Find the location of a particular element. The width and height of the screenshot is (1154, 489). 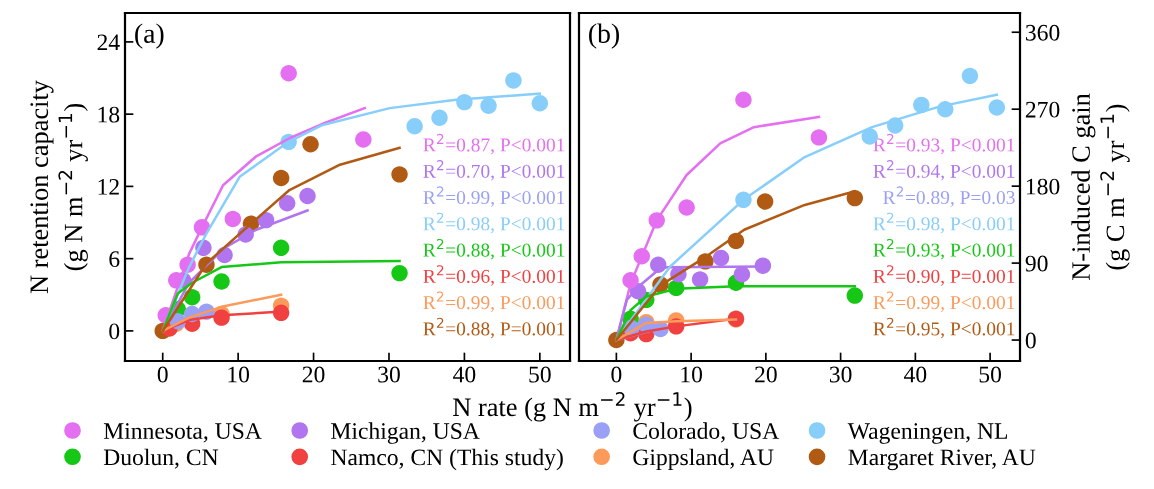

legend-label: Namco, CN (This study) is located at coordinates (447, 459).